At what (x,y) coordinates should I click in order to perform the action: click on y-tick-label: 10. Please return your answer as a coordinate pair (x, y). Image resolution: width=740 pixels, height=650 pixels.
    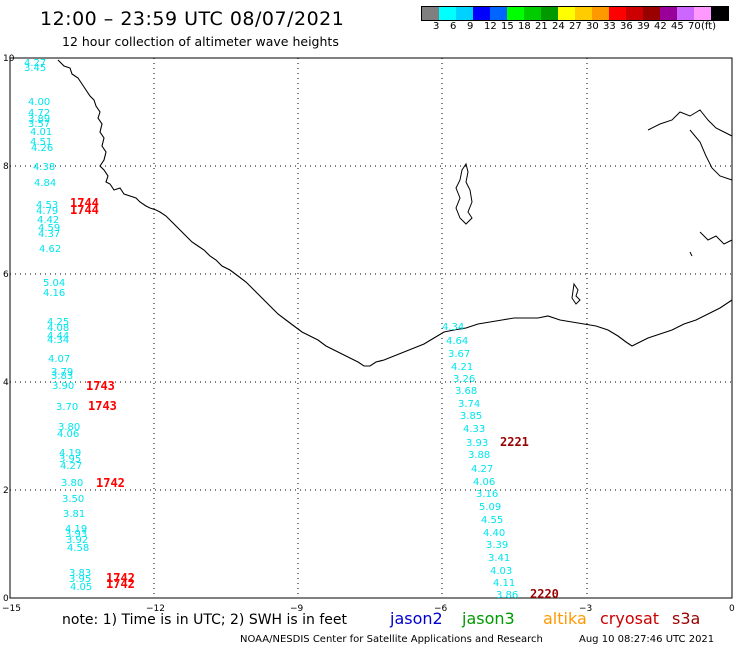
    Looking at the image, I should click on (9, 59).